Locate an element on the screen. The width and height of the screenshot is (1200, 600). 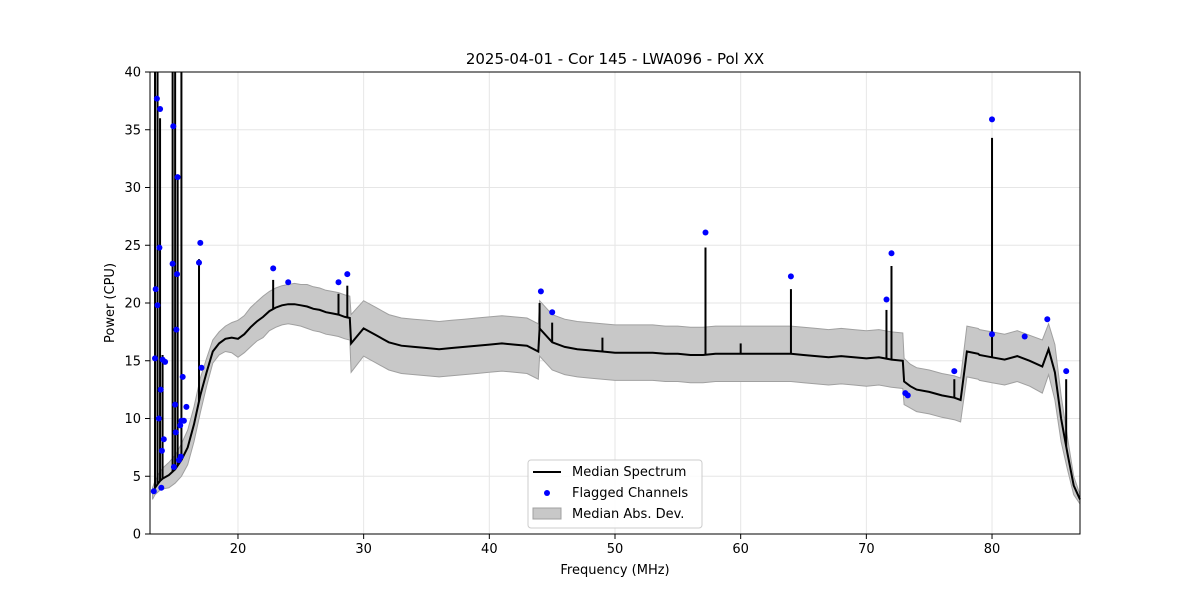
x-axis-ticks: 20 30 40 50 60 70 80 is located at coordinates (615, 545).